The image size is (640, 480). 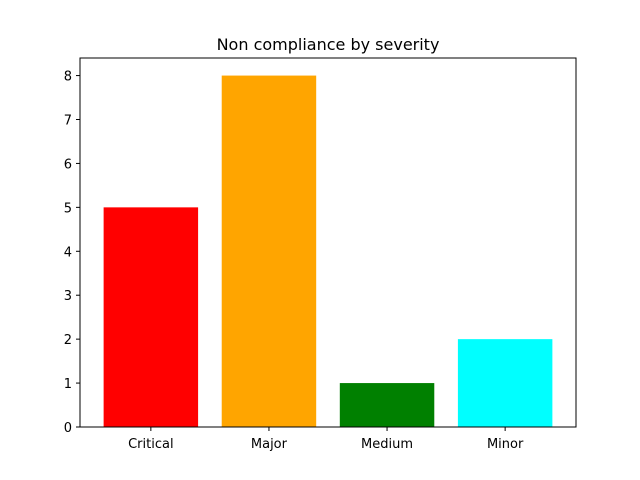 What do you see at coordinates (269, 444) in the screenshot?
I see `x-tick-label-major: Major` at bounding box center [269, 444].